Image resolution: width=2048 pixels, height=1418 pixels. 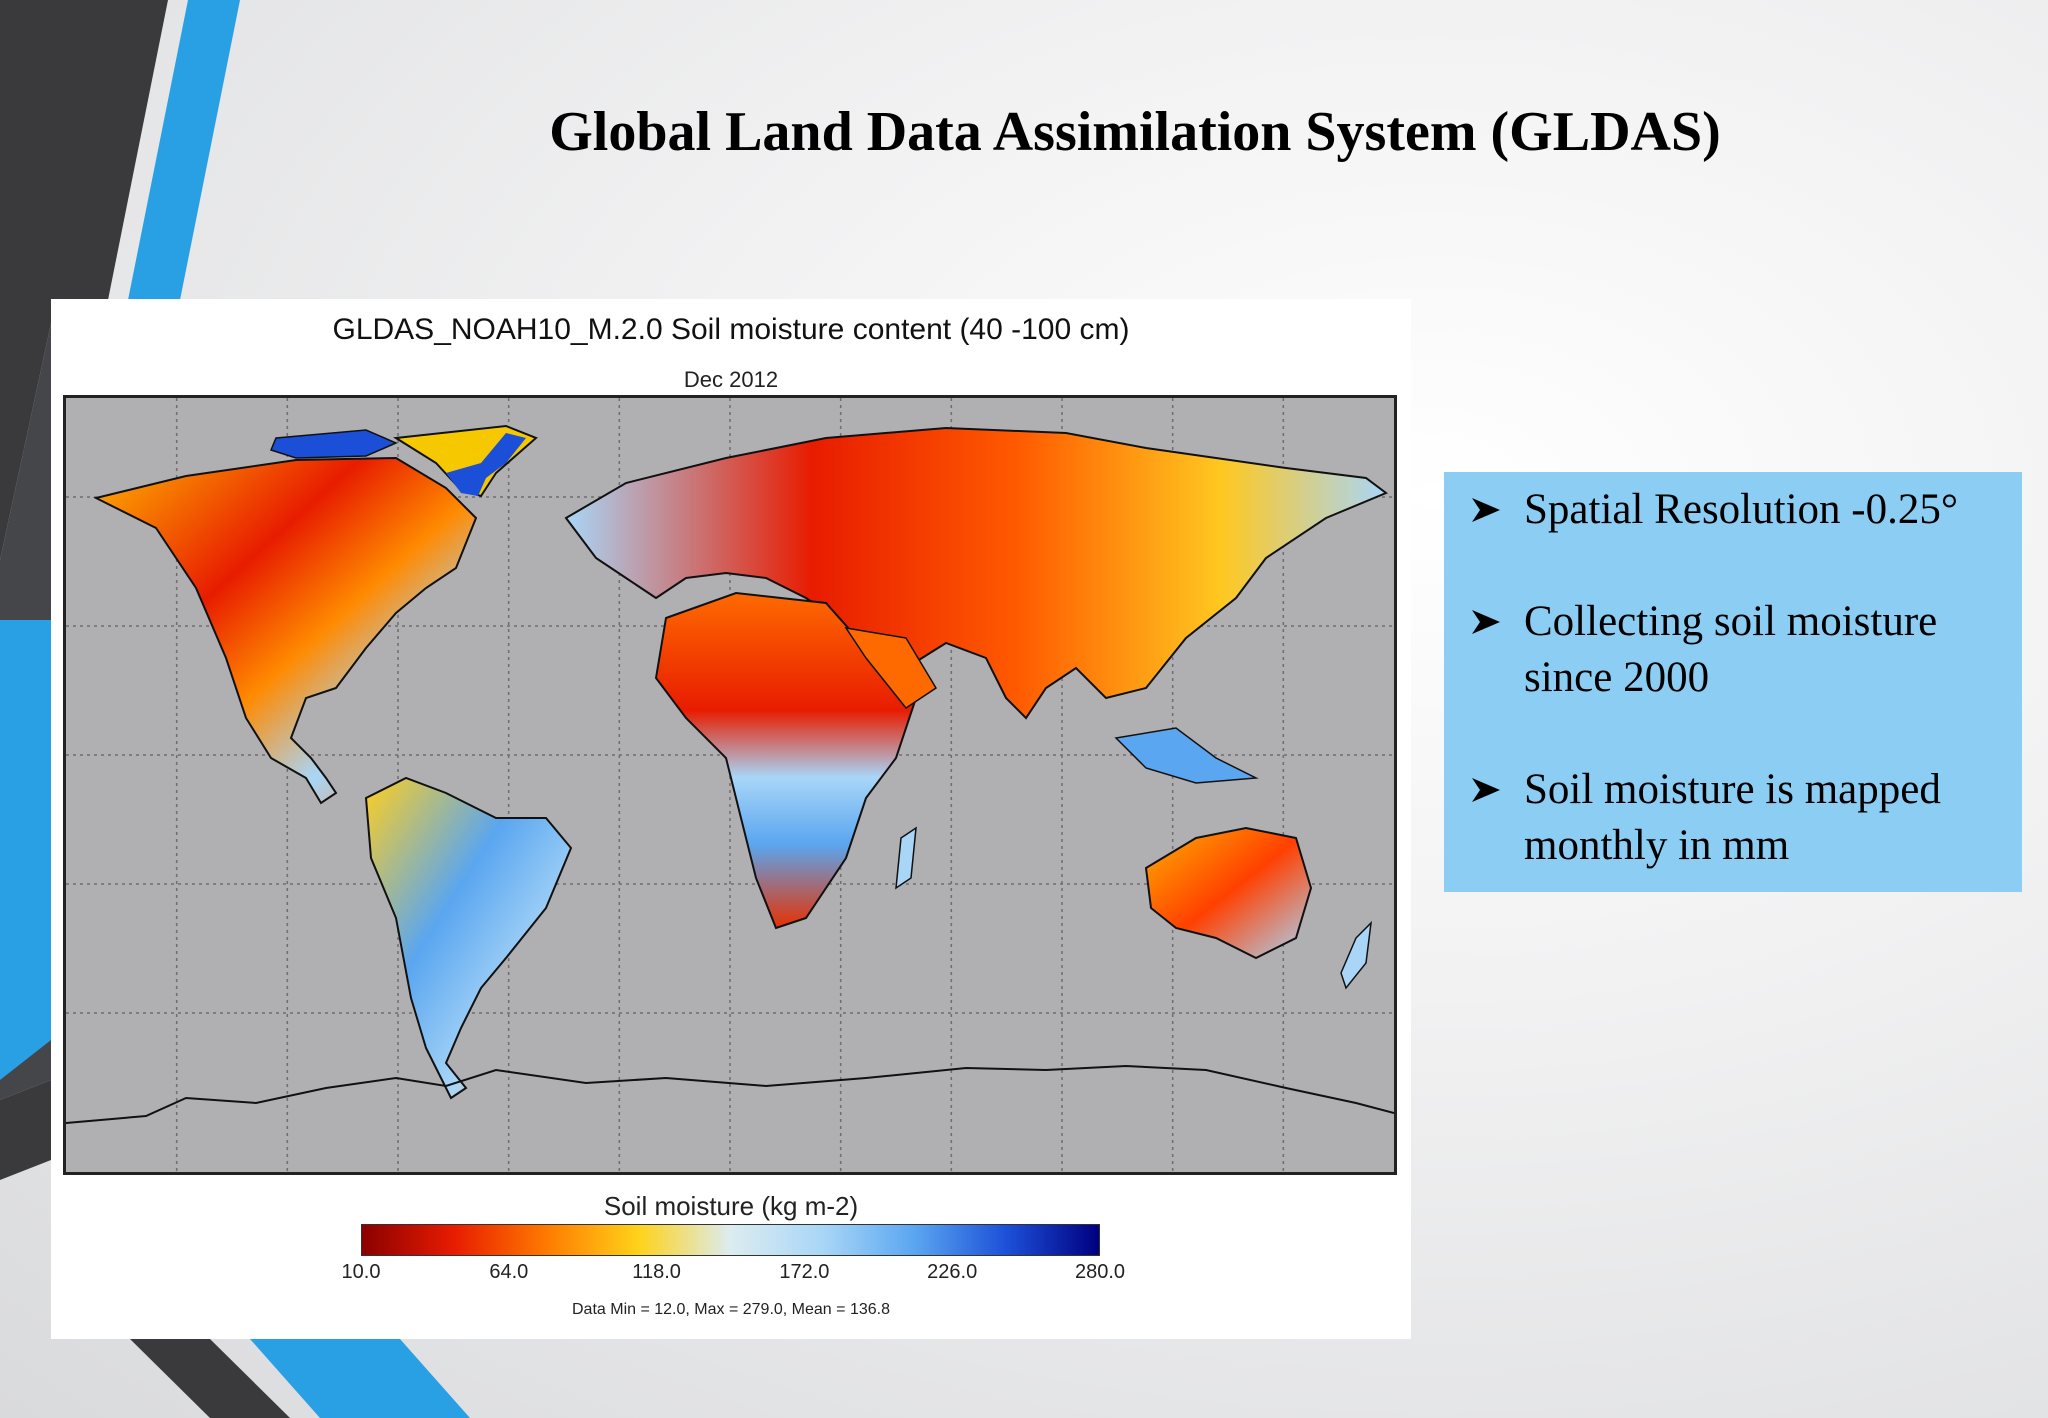 I want to click on australia-landmass, so click(x=1228, y=893).